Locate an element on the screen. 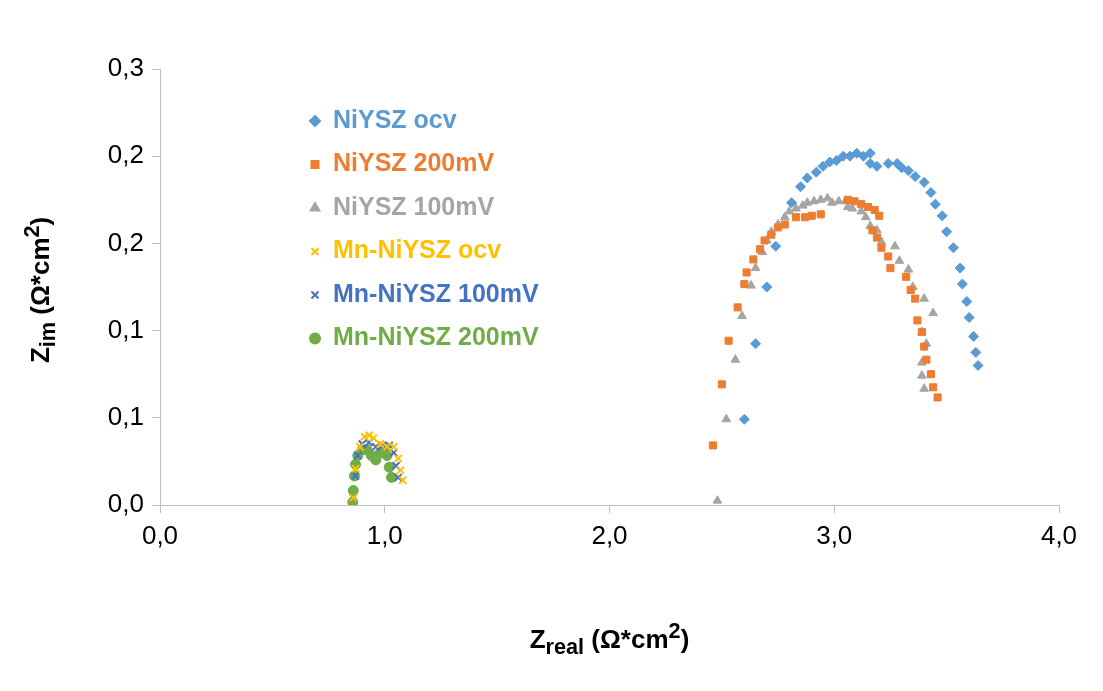 Image resolution: width=1103 pixels, height=691 pixels. legend-label: Mn-NiYSZ 200mV is located at coordinates (436, 336).